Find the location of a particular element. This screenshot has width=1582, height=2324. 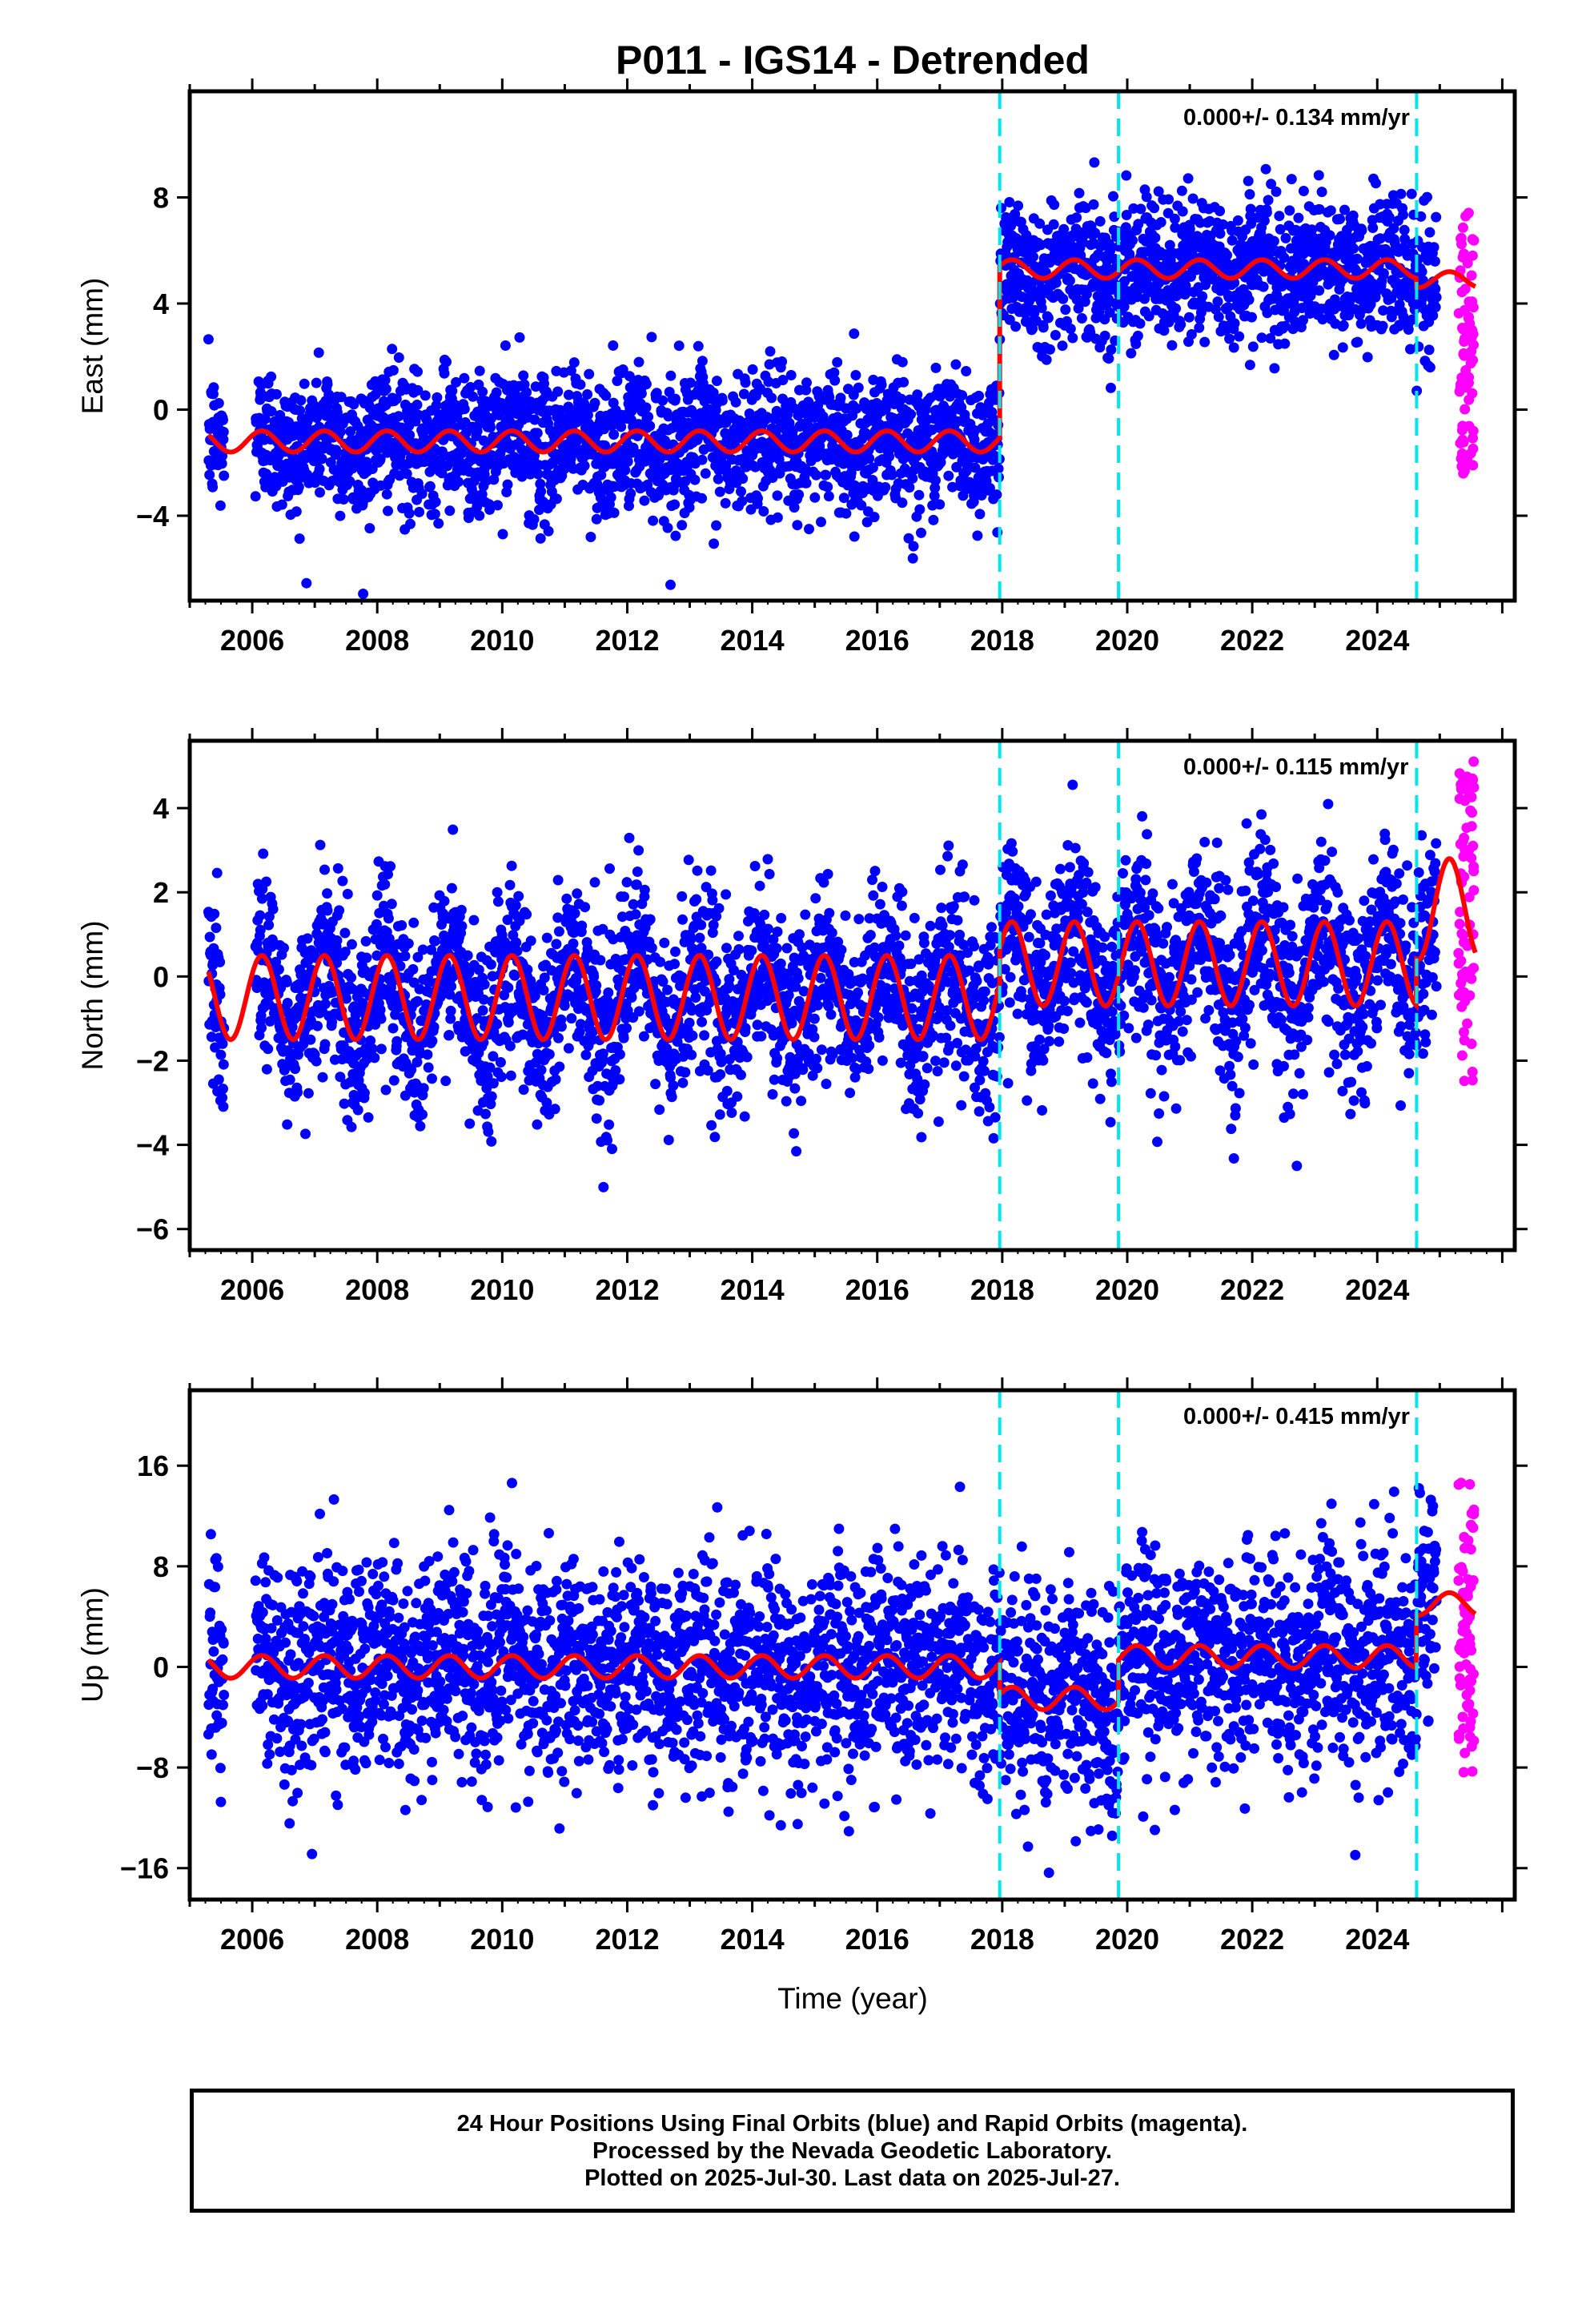

x-tick-label: 2014 is located at coordinates (753, 640).